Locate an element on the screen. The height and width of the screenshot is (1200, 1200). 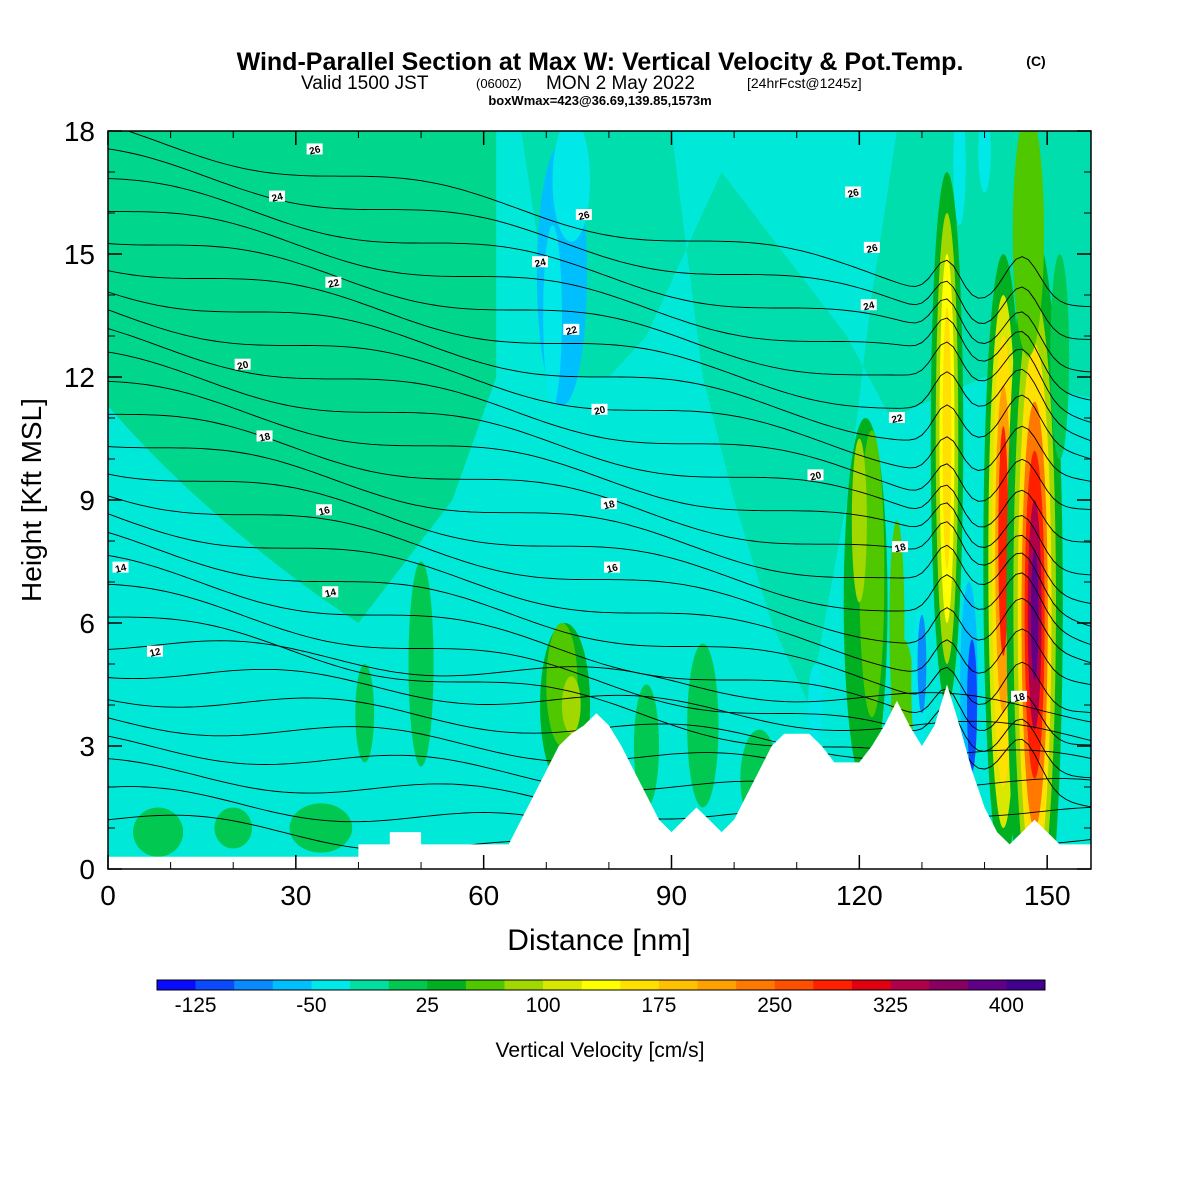
colorbar-frame is located at coordinates (601, 985).